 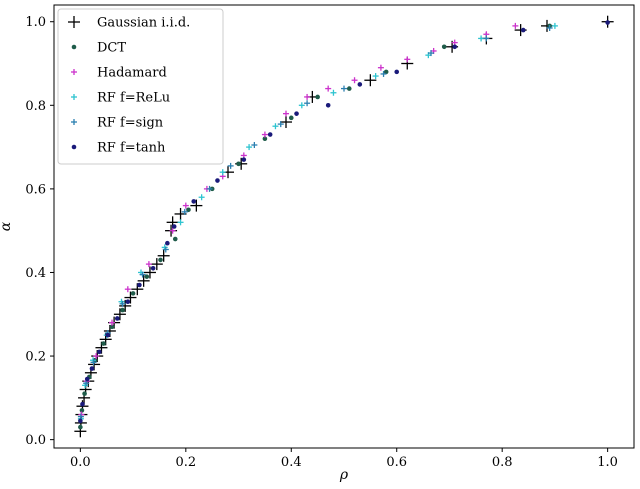 What do you see at coordinates (7, 226) in the screenshot?
I see `y-axis-label: α` at bounding box center [7, 226].